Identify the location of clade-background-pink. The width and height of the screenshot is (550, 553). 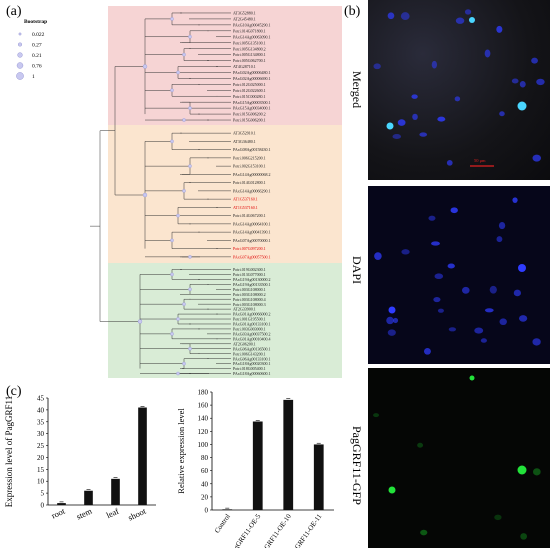
(225, 65).